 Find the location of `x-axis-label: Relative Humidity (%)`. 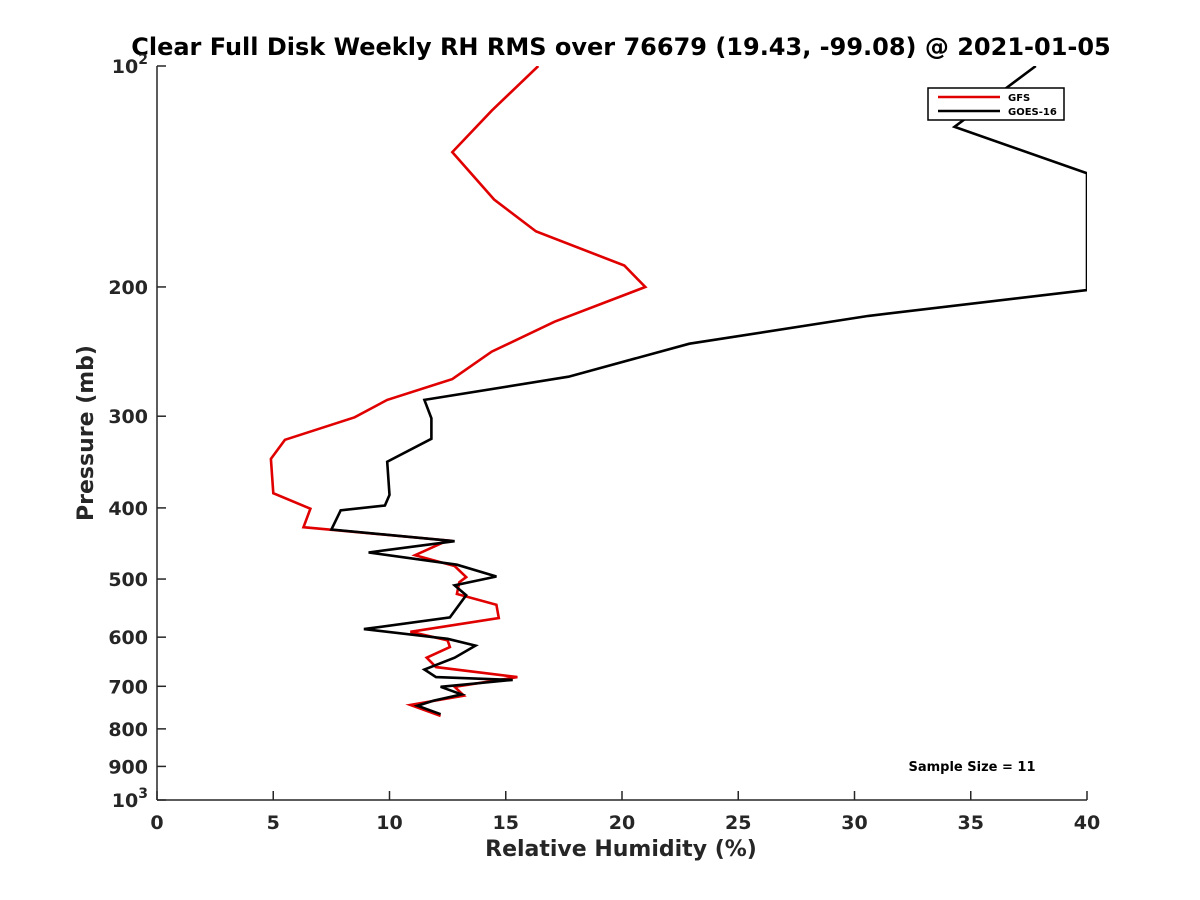

x-axis-label: Relative Humidity (%) is located at coordinates (621, 849).